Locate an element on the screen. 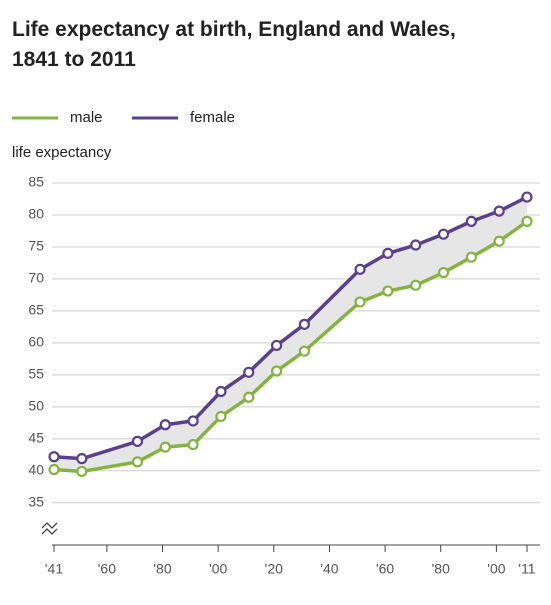  y-axis-title: life expectancy is located at coordinates (62, 152).